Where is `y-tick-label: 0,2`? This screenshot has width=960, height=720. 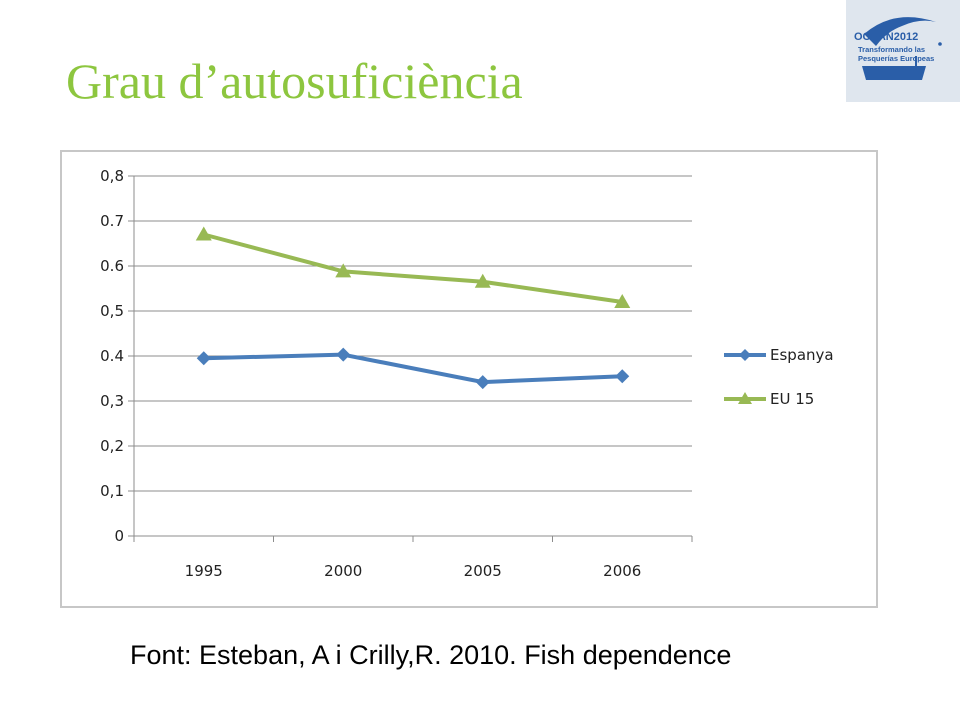 y-tick-label: 0,2 is located at coordinates (112, 446).